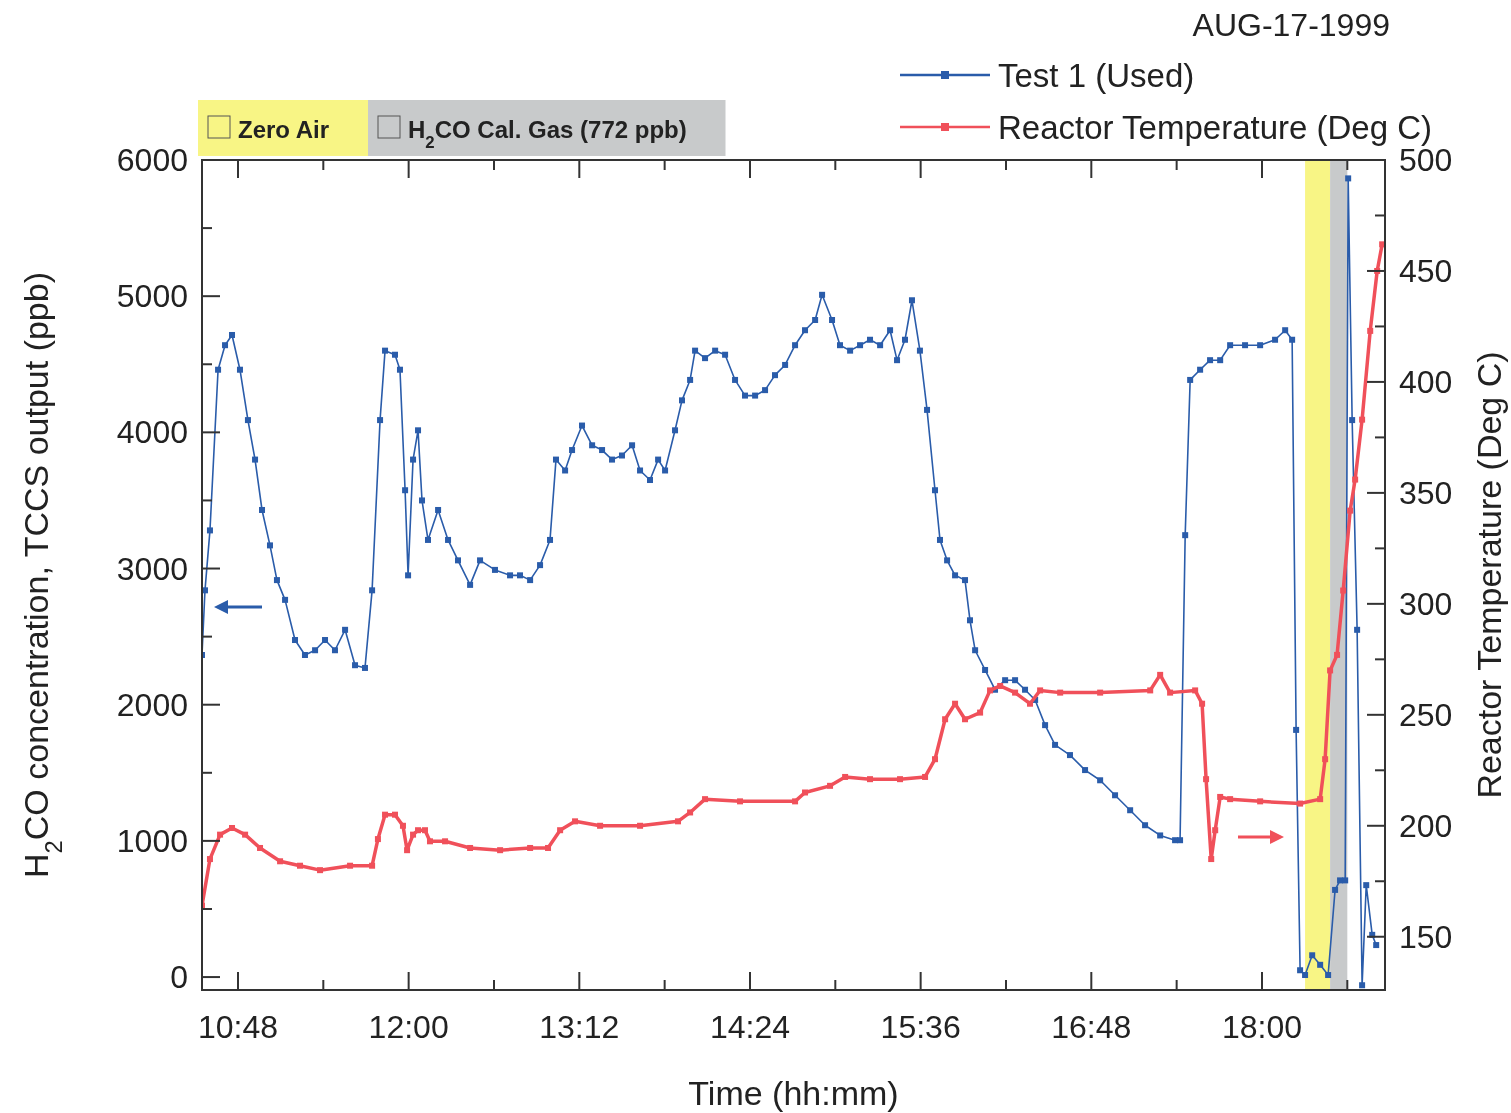  What do you see at coordinates (1426, 714) in the screenshot?
I see `y2-tick-label: 250` at bounding box center [1426, 714].